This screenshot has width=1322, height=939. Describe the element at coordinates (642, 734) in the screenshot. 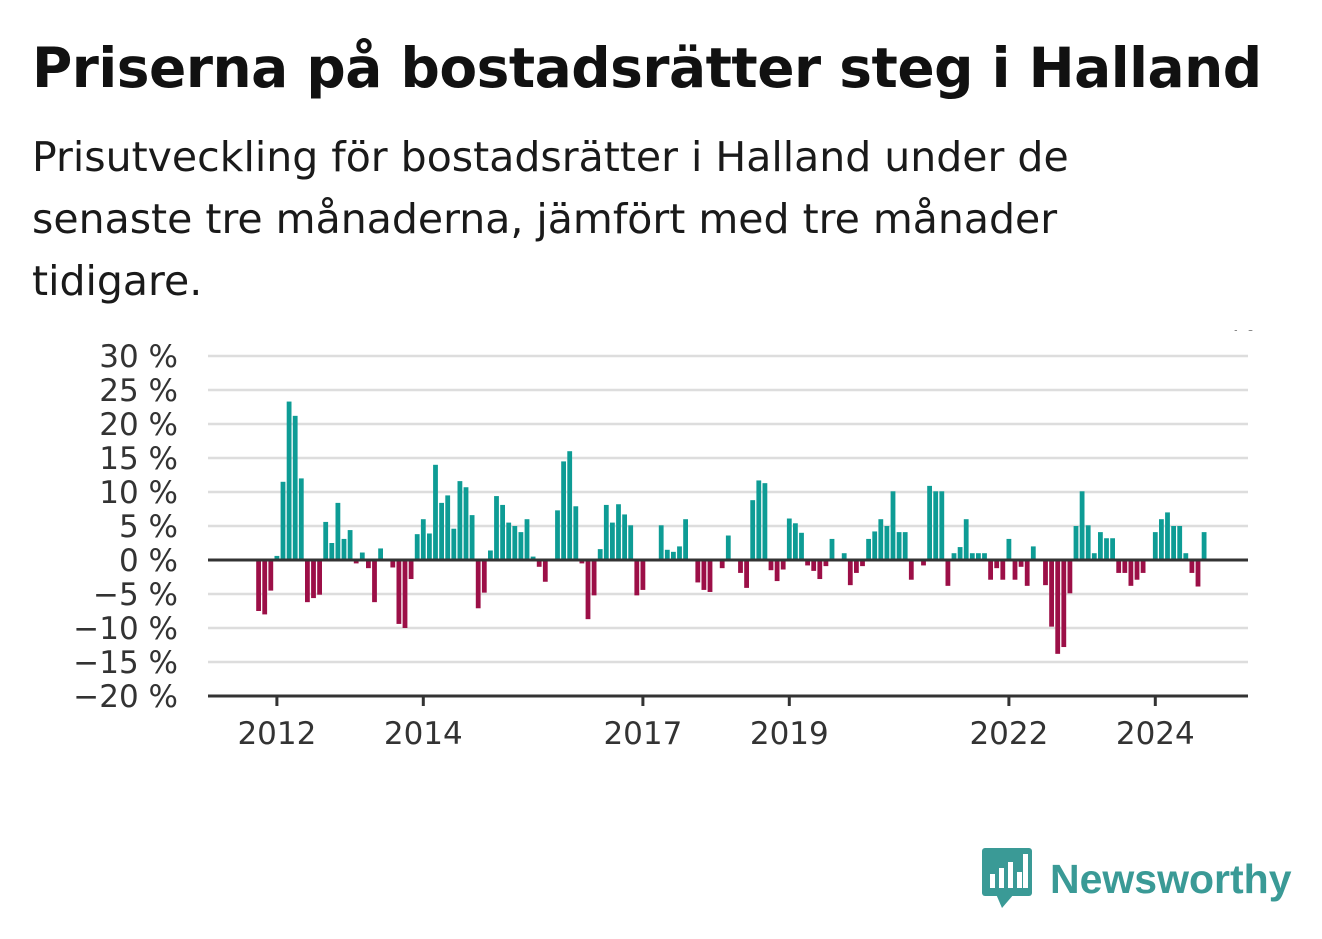

I see `x-tick-label: 2017` at that location.